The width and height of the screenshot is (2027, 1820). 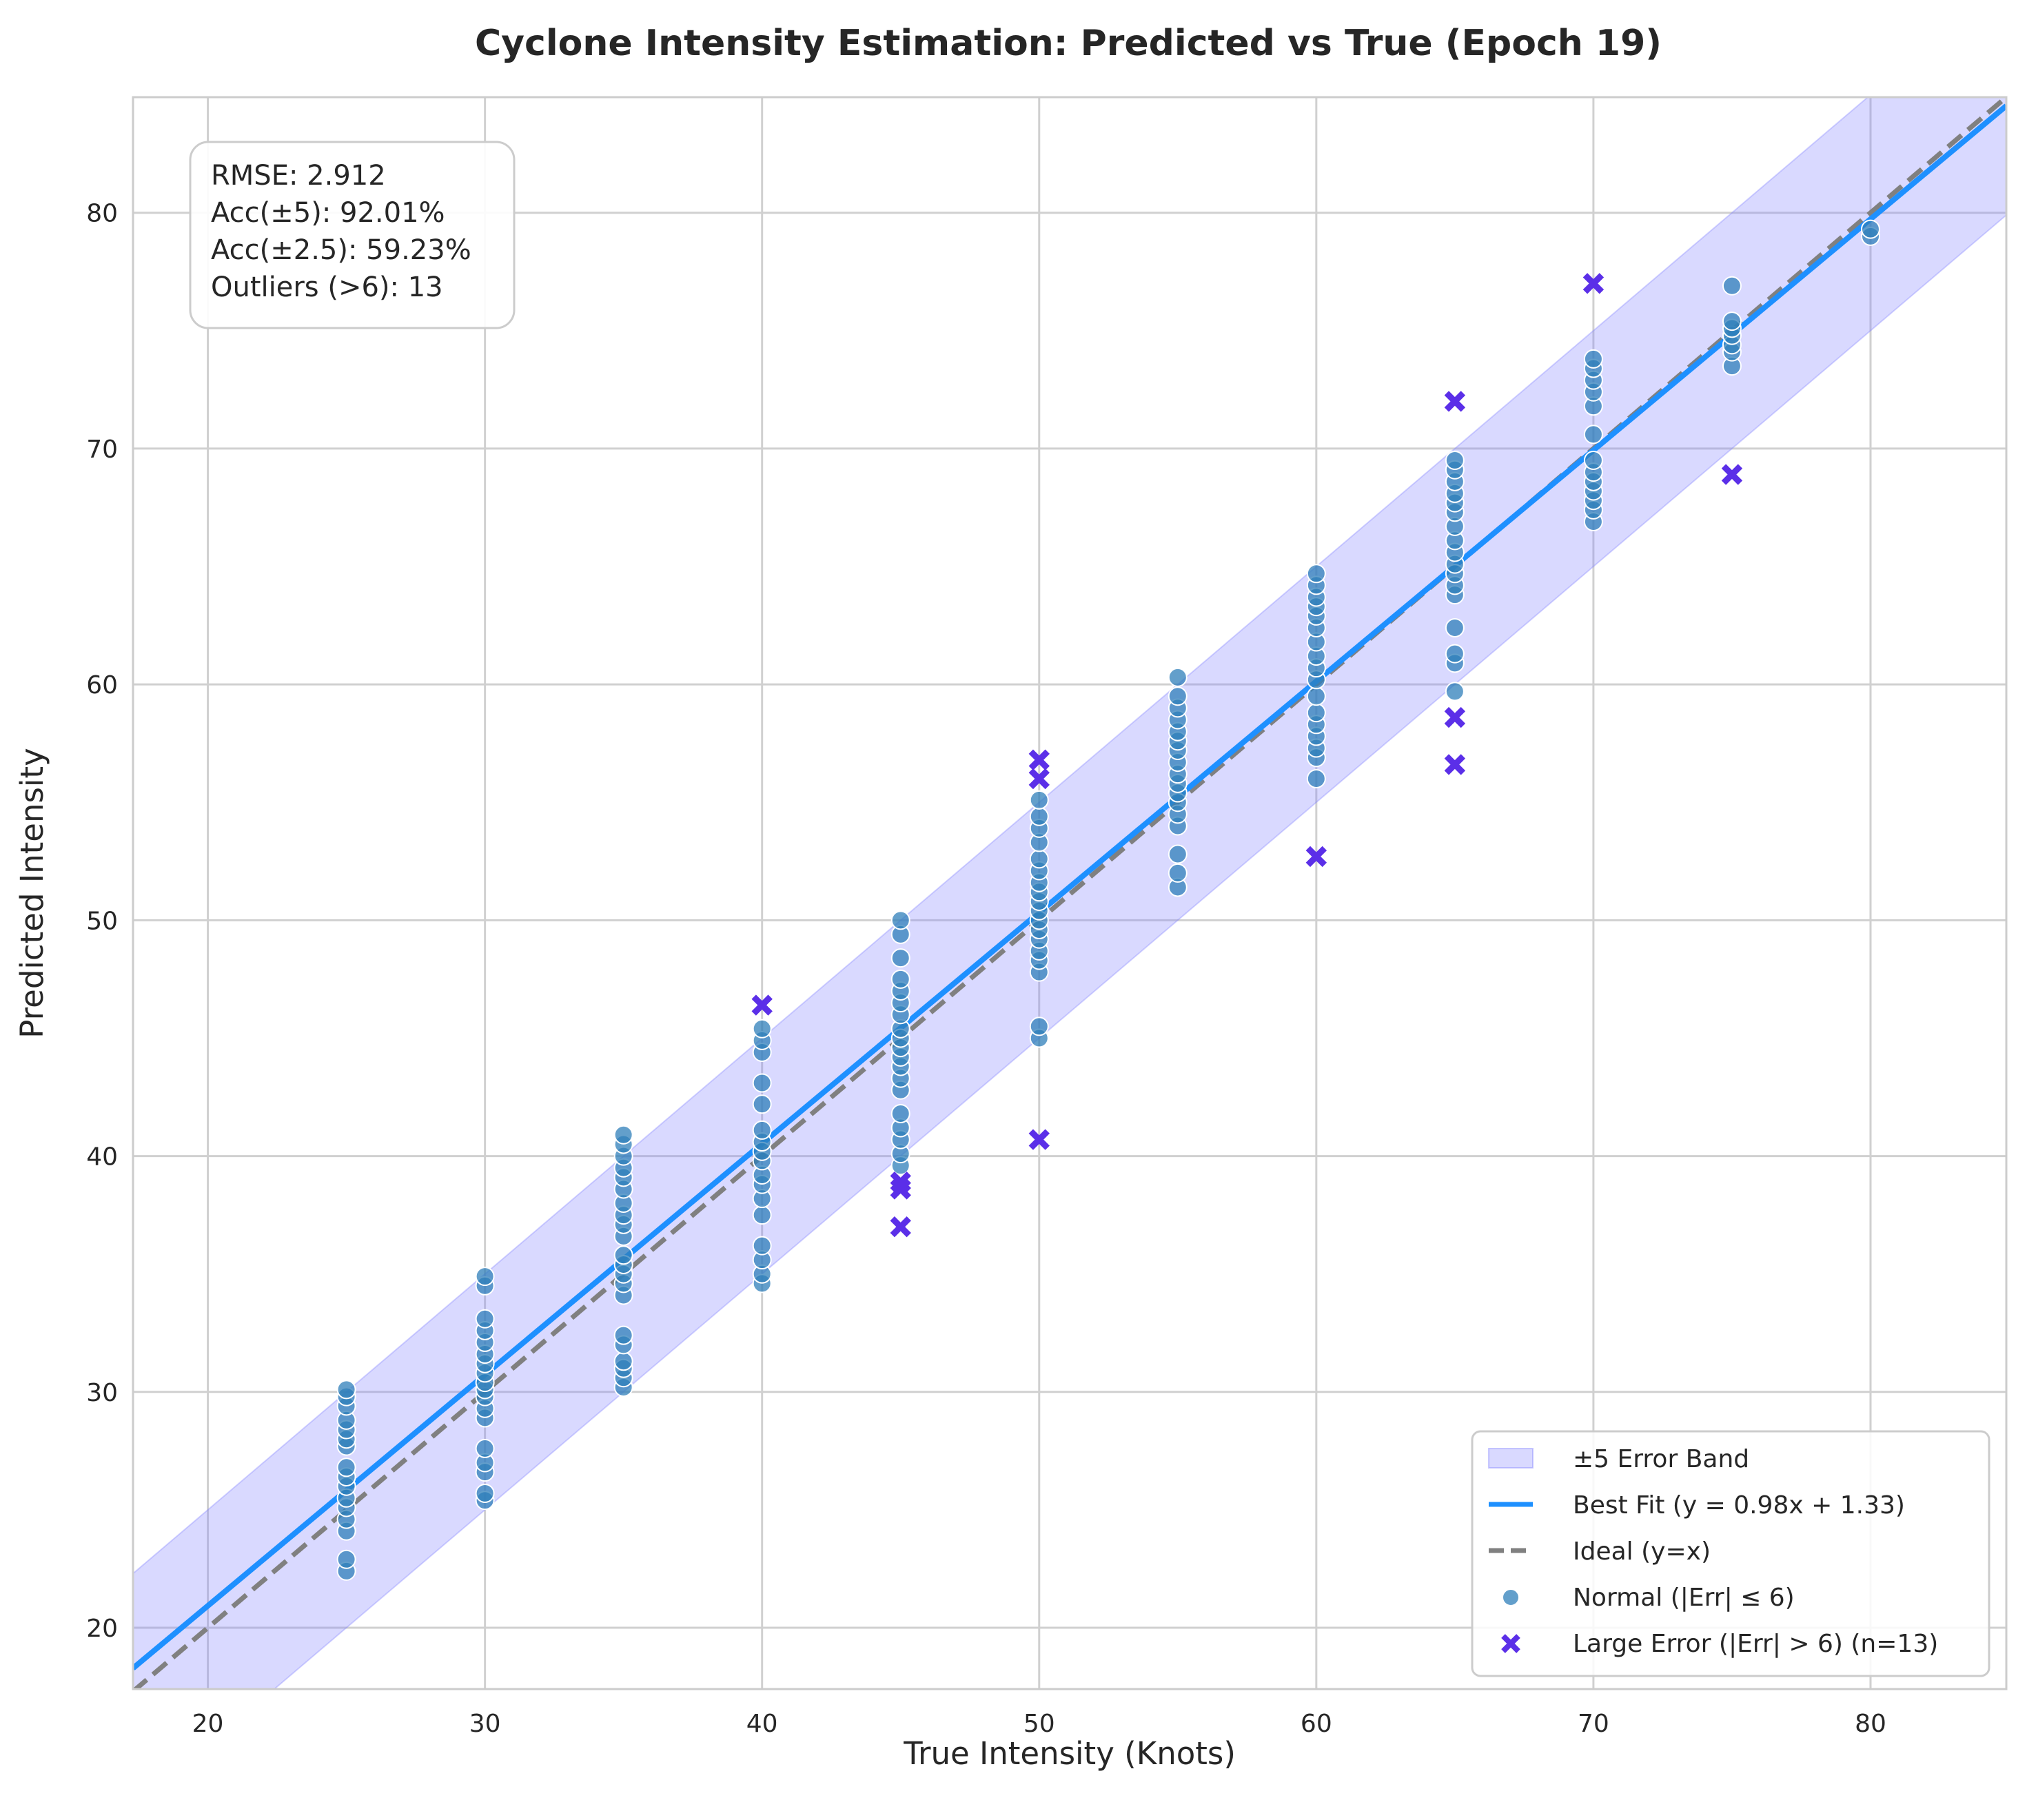 What do you see at coordinates (298, 176) in the screenshot?
I see `stats-rmse: RMSE: 2.912` at bounding box center [298, 176].